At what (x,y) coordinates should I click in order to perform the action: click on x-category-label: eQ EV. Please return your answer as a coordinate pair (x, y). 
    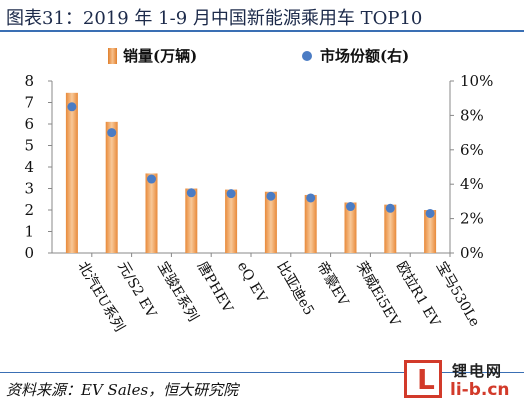
    Looking at the image, I should click on (252, 282).